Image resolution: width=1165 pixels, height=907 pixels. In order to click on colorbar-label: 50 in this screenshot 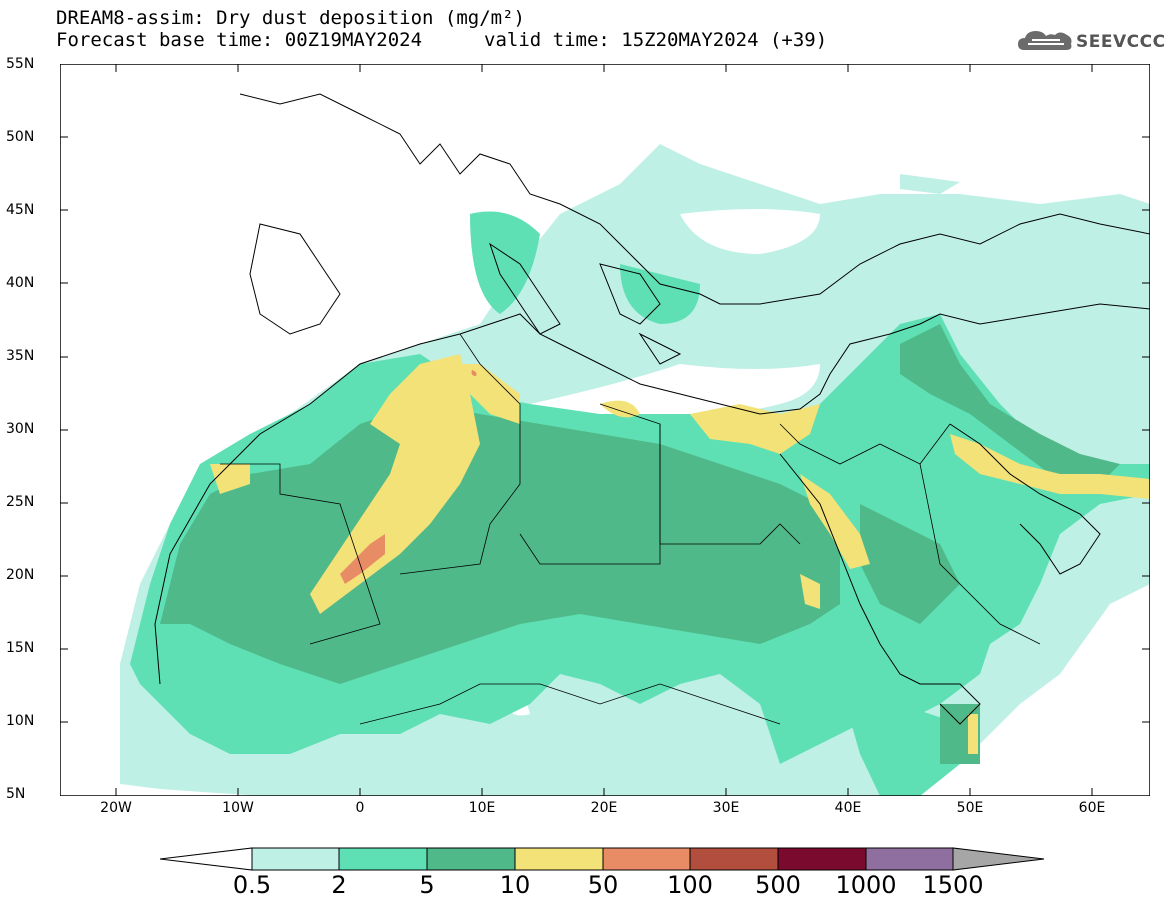, I will do `click(603, 885)`.